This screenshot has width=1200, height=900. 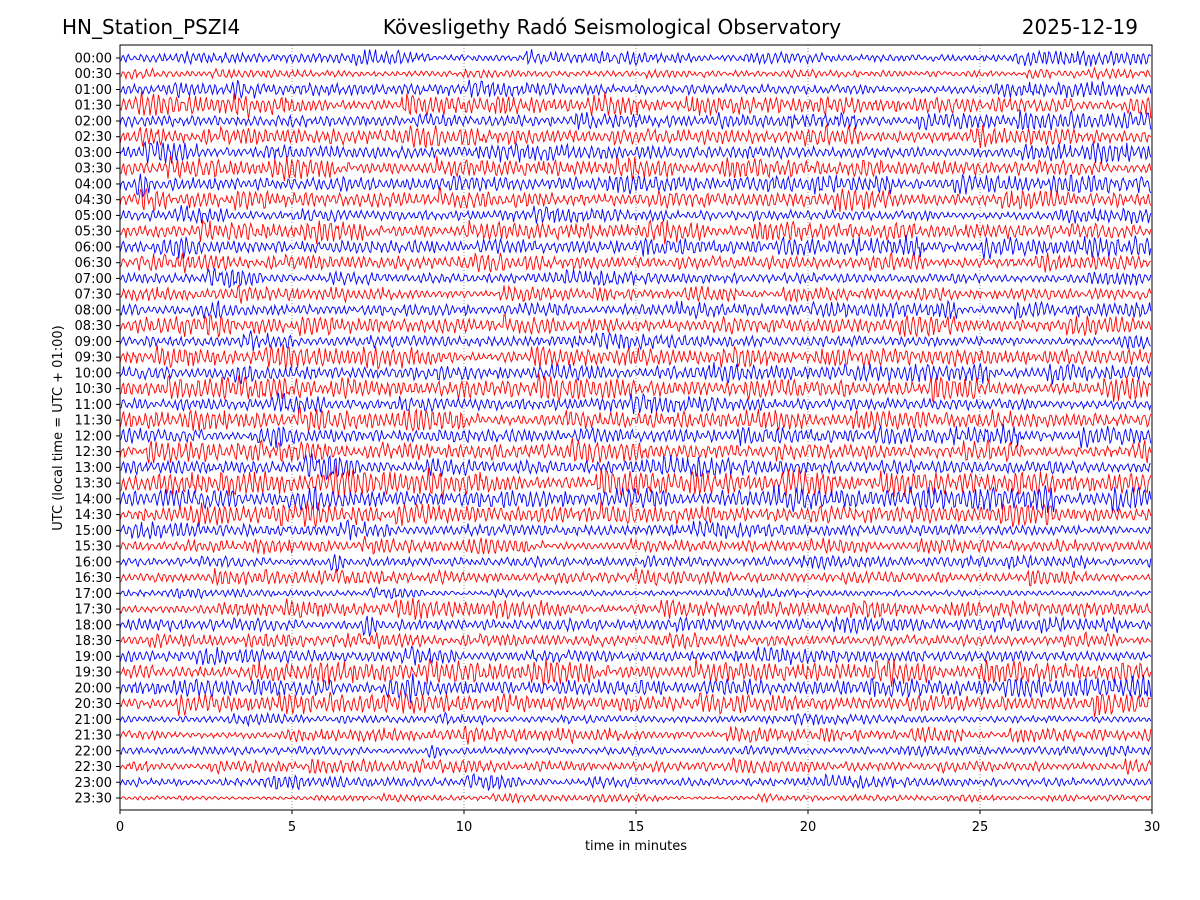 What do you see at coordinates (151, 27) in the screenshot?
I see `station-title: HN_Station_PSZI4` at bounding box center [151, 27].